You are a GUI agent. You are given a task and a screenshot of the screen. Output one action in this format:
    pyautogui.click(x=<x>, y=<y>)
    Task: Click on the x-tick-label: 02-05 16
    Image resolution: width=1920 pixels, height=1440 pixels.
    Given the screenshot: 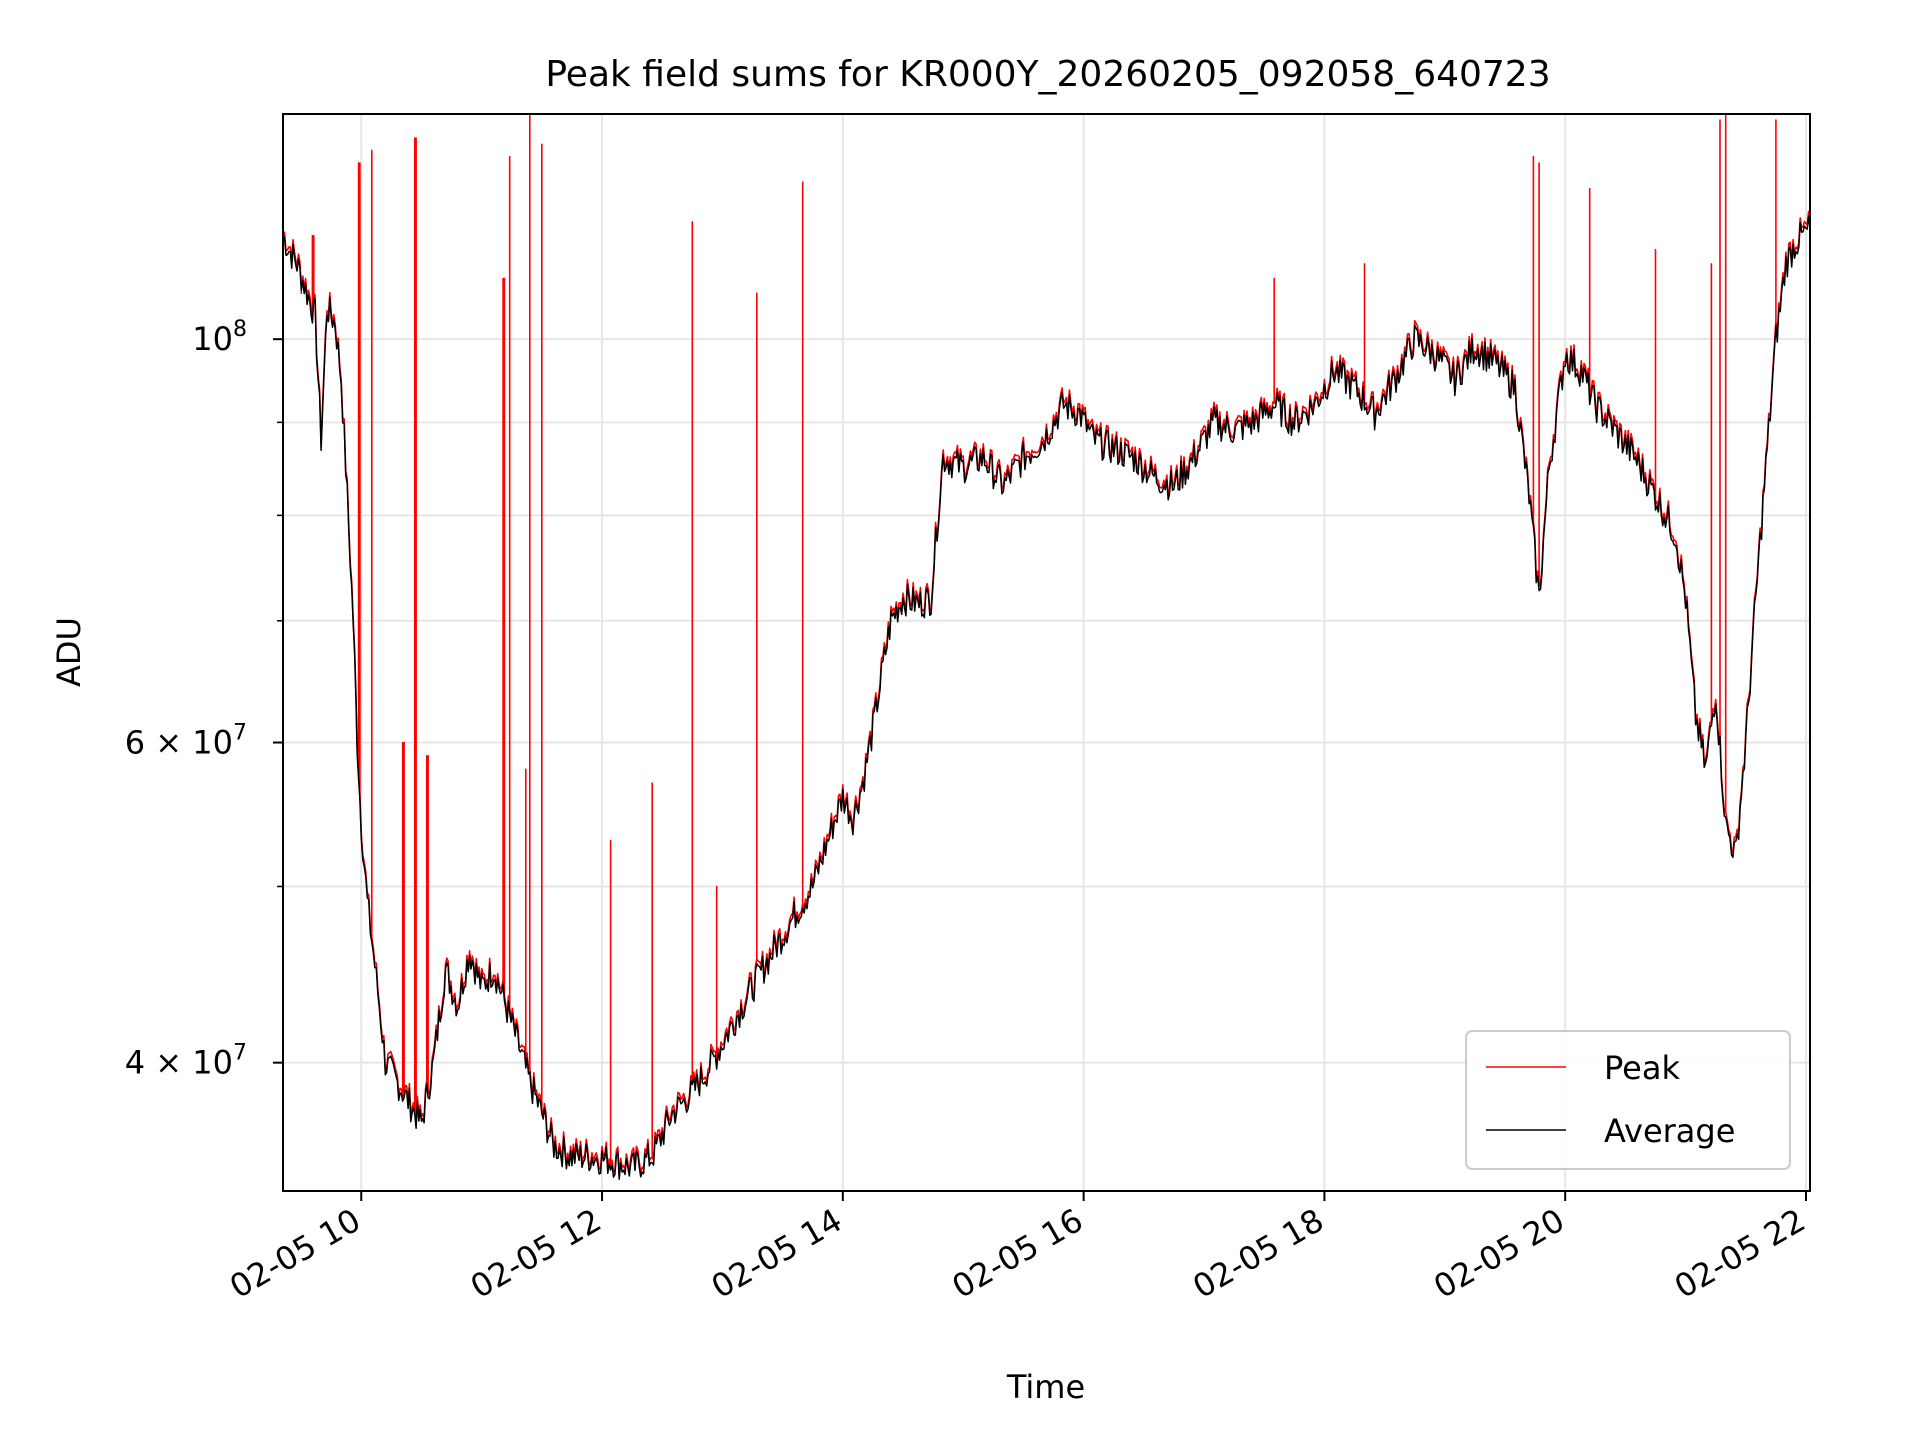 What is the action you would take?
    pyautogui.click(x=1018, y=1253)
    